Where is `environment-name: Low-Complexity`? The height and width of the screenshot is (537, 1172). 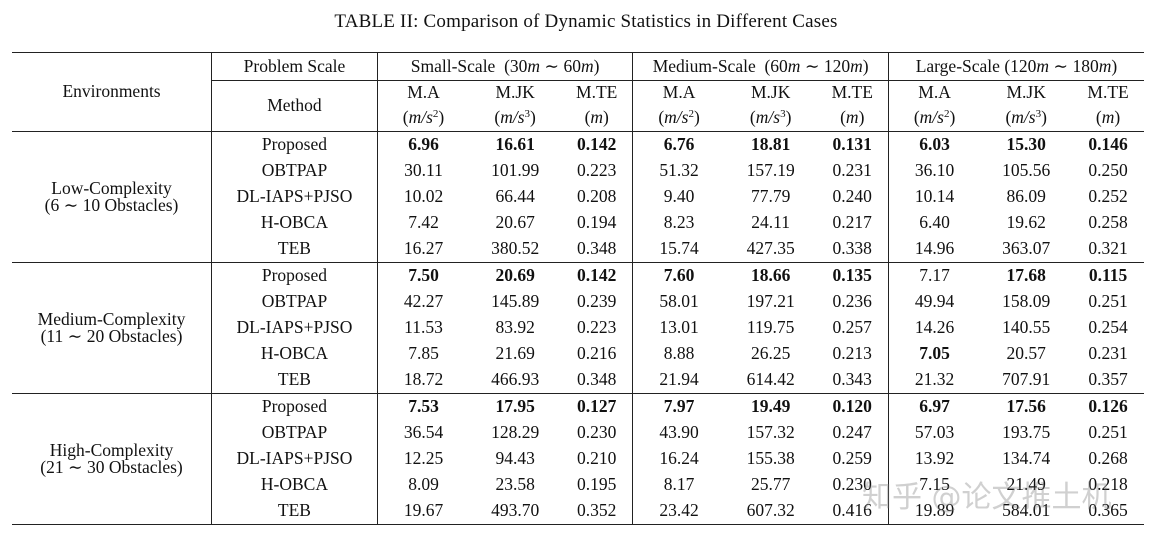 environment-name: Low-Complexity is located at coordinates (111, 187).